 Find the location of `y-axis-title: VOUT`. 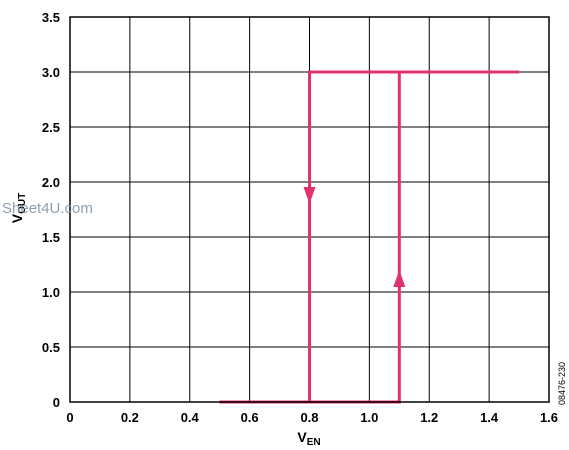

y-axis-title: VOUT is located at coordinates (18, 208).